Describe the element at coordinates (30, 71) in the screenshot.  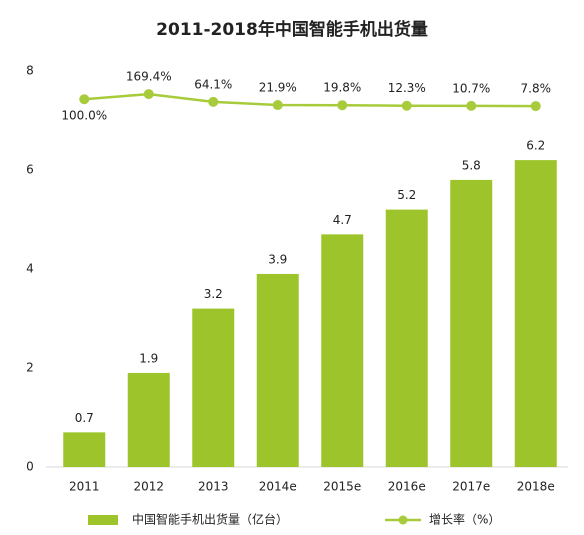
I see `y-tick-label: 8` at that location.